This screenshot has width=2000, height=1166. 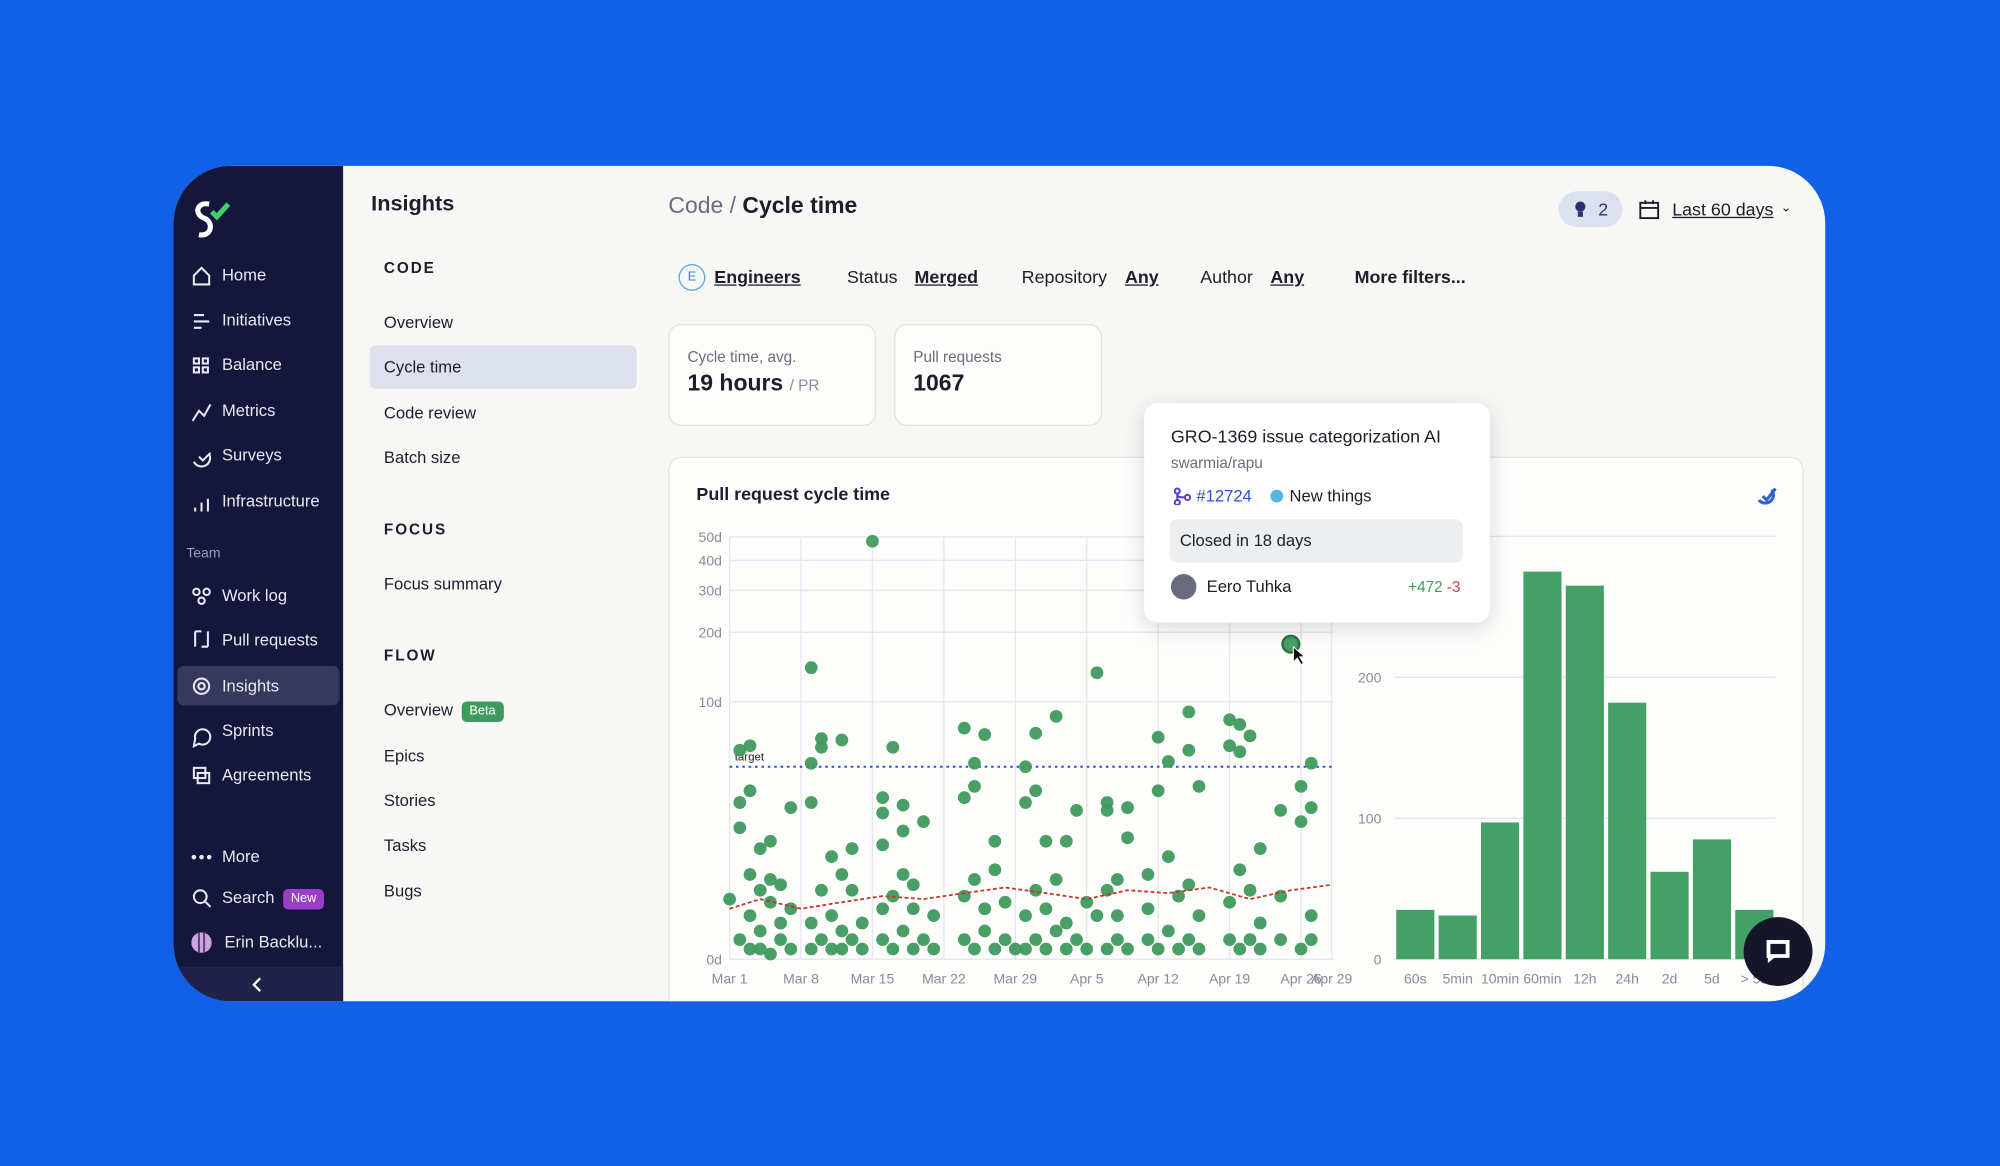 I want to click on filter-value: Merged, so click(x=946, y=276).